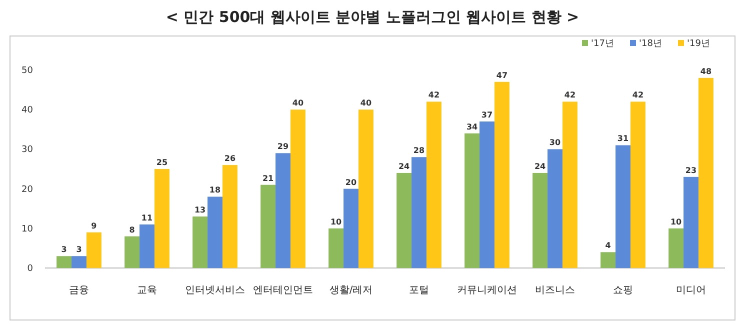  Describe the element at coordinates (623, 139) in the screenshot. I see `data-label: 31` at that location.